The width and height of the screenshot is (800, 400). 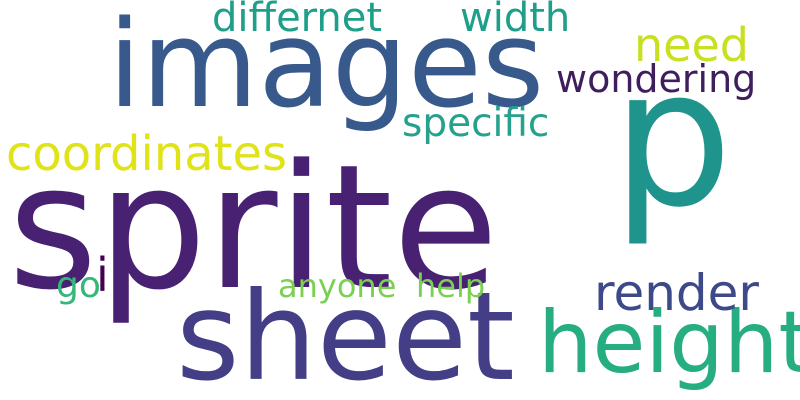 What do you see at coordinates (451, 286) in the screenshot?
I see `word-help: help` at bounding box center [451, 286].